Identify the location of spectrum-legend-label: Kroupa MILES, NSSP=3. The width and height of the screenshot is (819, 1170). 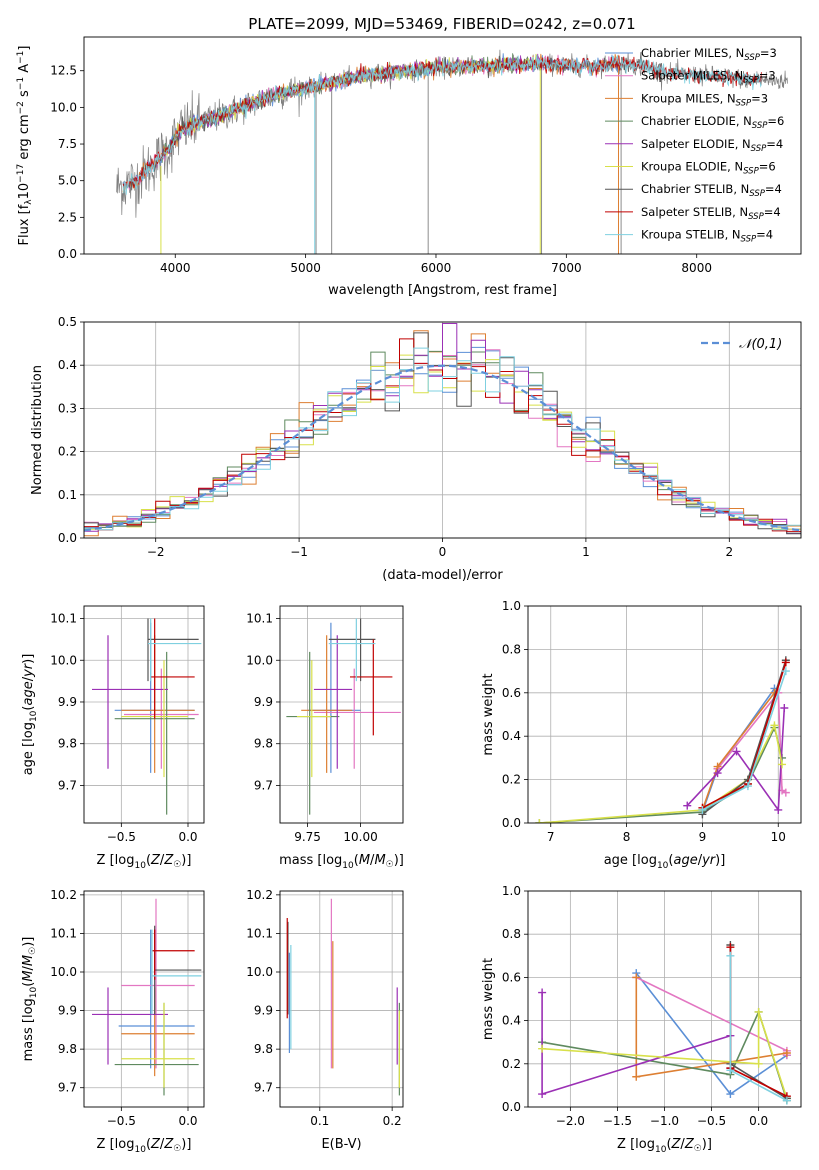
(704, 99).